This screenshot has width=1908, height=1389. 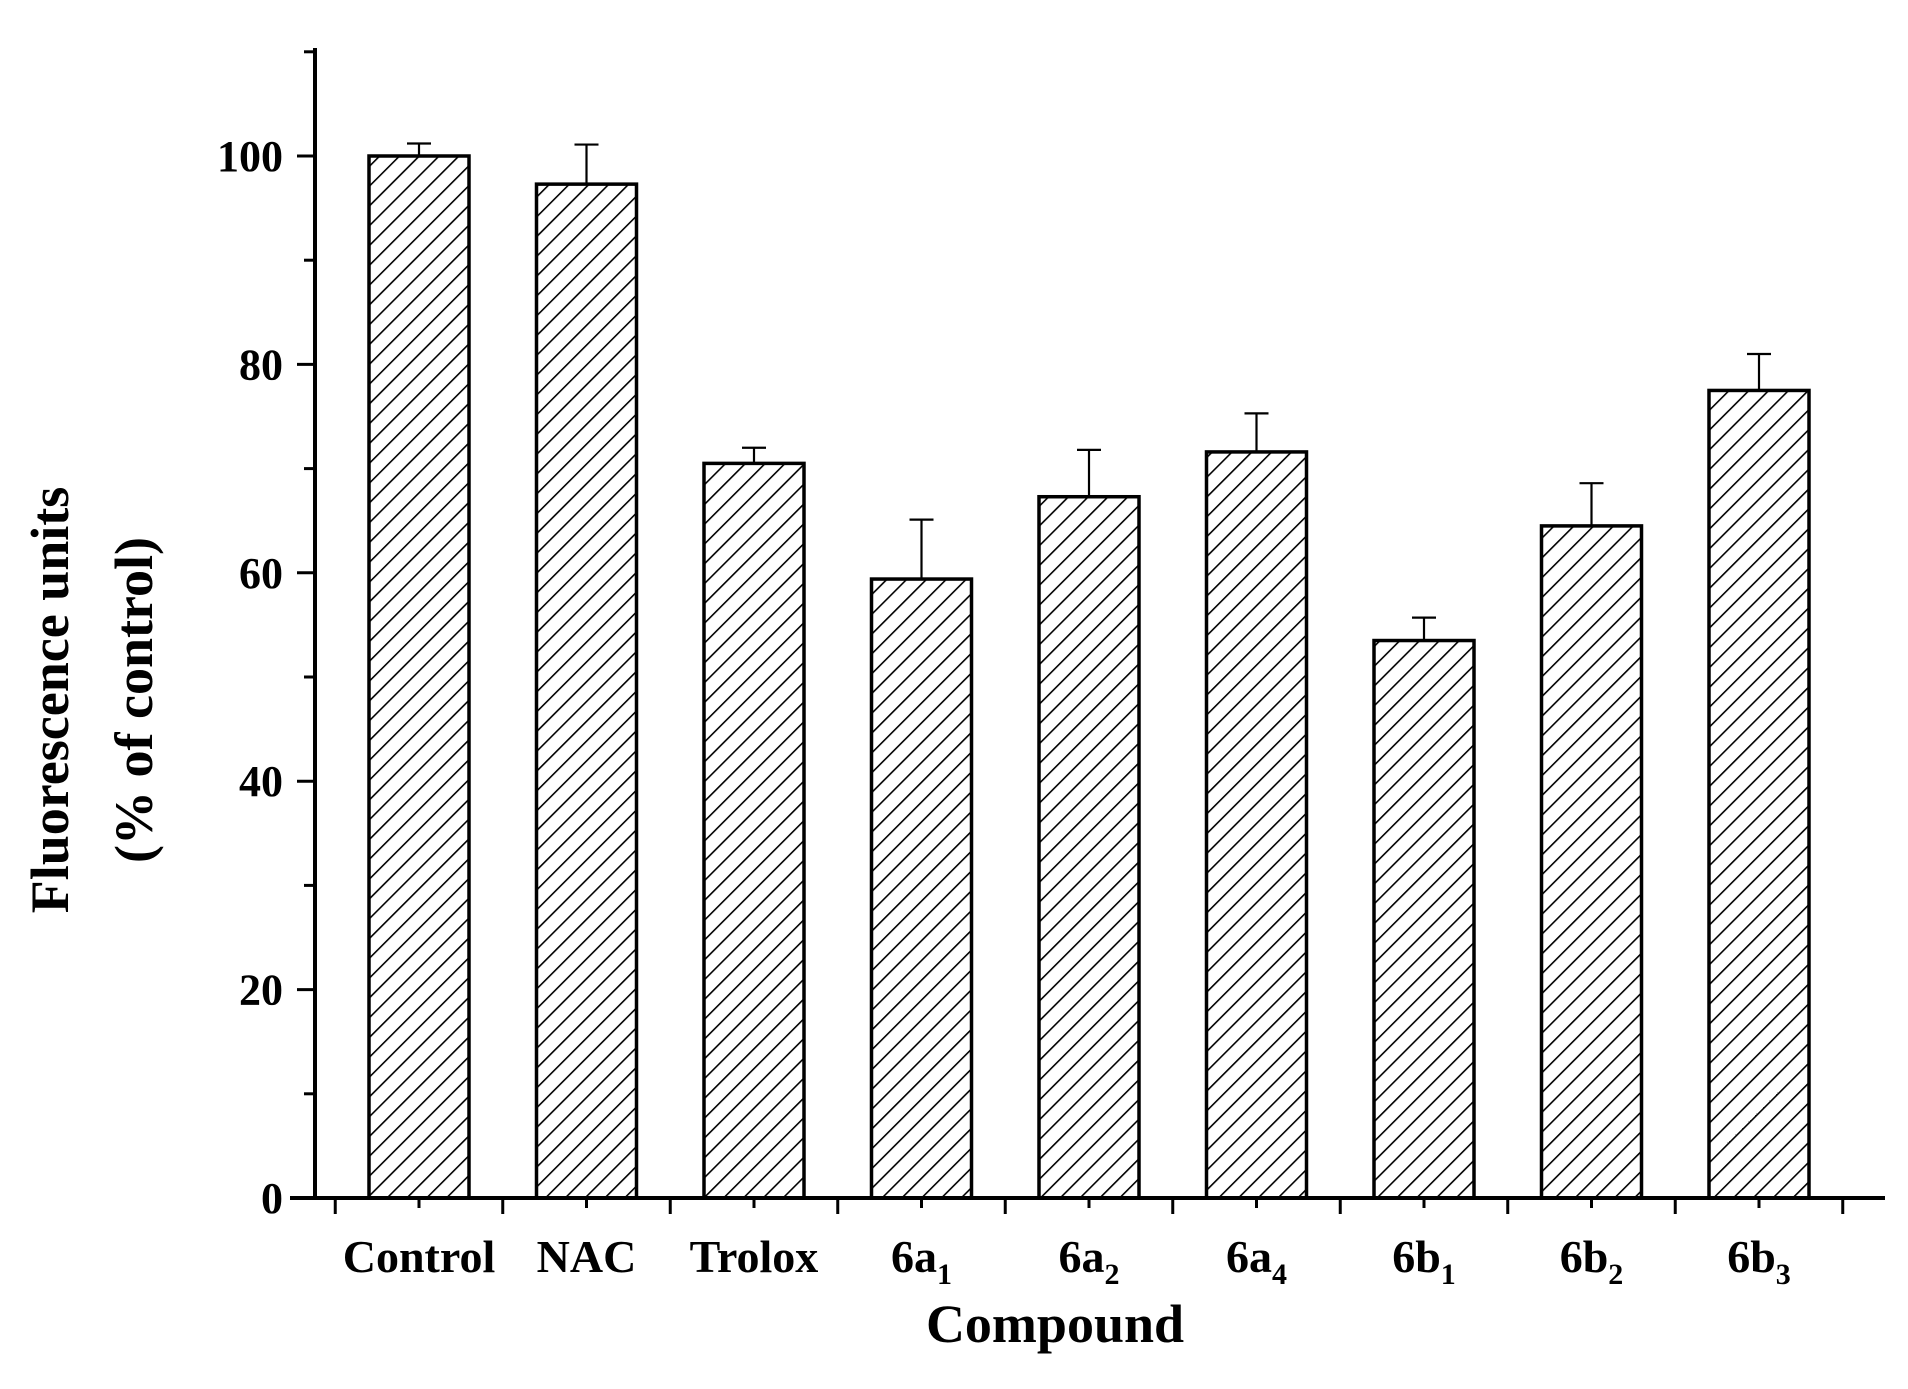 What do you see at coordinates (1759, 1261) in the screenshot?
I see `x-tick-label-8: 6b3` at bounding box center [1759, 1261].